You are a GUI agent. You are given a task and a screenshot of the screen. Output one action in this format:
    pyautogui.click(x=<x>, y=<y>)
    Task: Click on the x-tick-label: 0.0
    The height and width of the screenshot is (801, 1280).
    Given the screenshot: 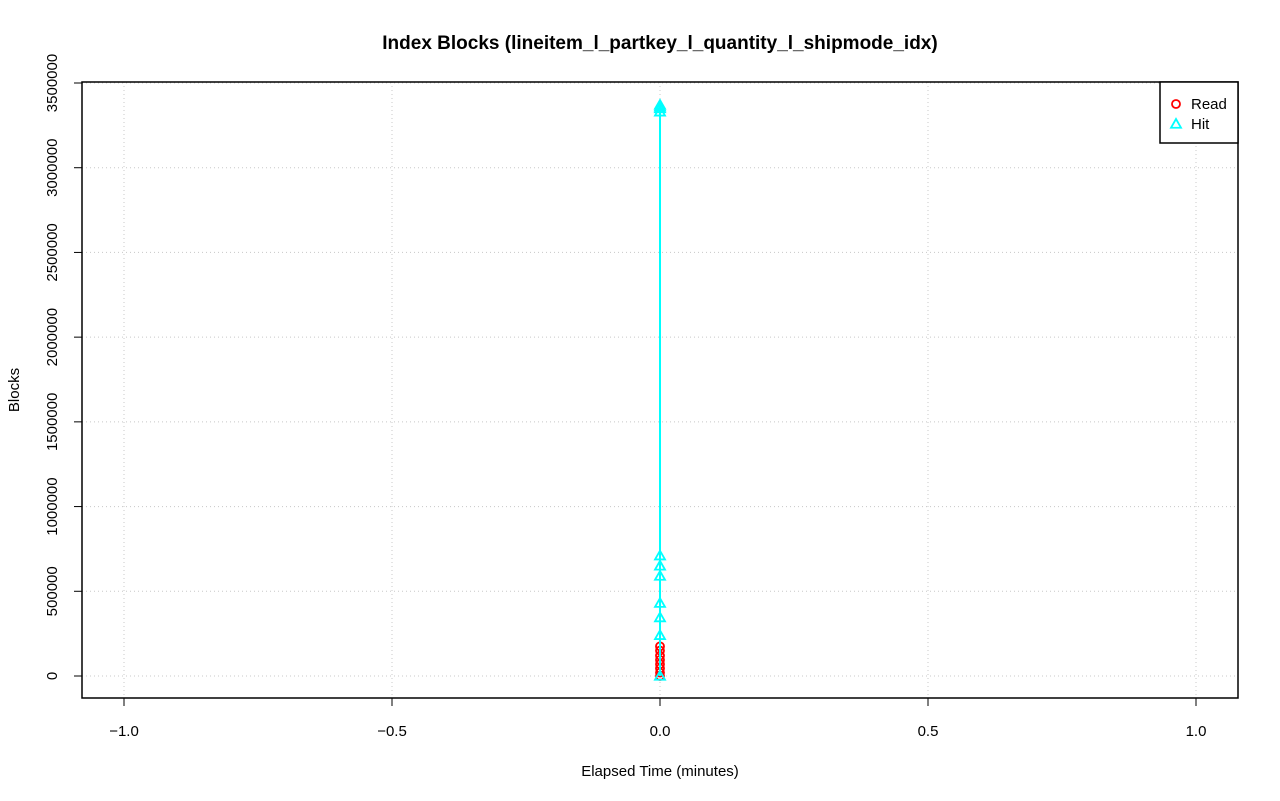 What is the action you would take?
    pyautogui.click(x=660, y=731)
    